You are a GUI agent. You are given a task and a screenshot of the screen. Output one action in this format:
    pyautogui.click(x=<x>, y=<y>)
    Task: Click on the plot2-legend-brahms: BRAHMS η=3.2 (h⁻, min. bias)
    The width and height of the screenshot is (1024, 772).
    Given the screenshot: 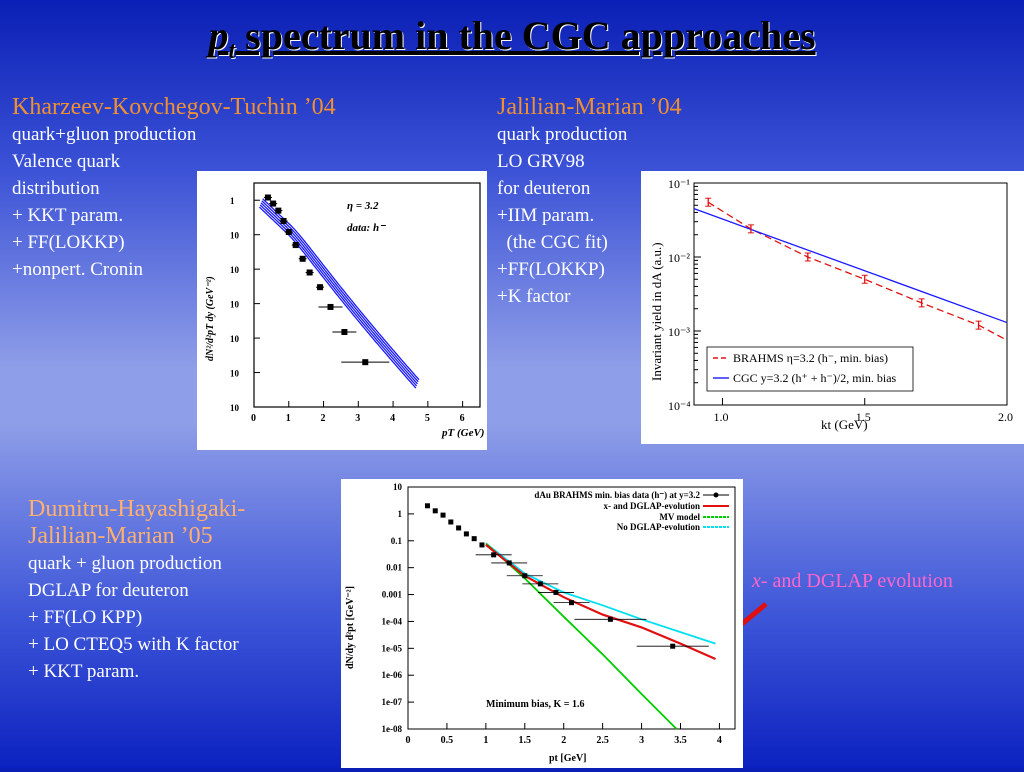 What is the action you would take?
    pyautogui.click(x=810, y=358)
    